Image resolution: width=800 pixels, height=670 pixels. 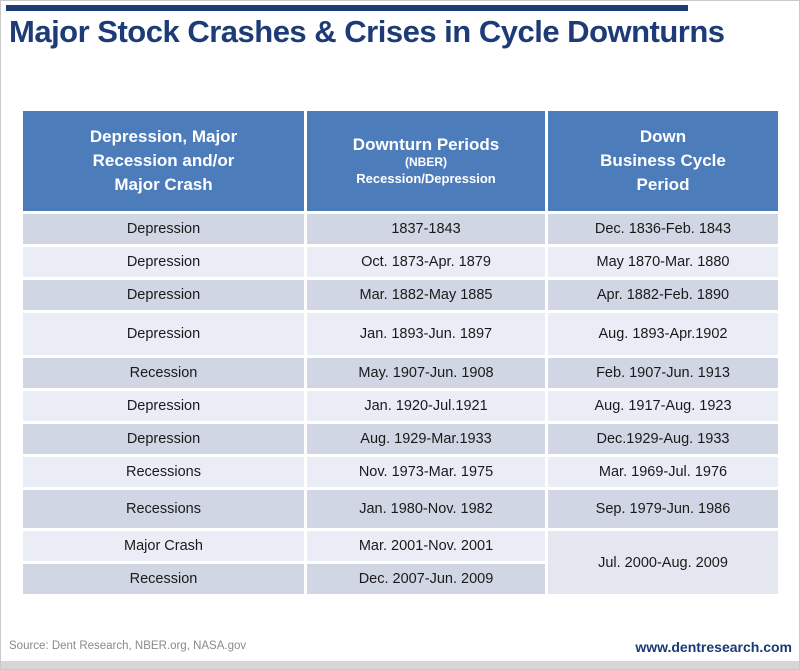 I want to click on website-url: www.dentresearch.com, so click(x=713, y=647).